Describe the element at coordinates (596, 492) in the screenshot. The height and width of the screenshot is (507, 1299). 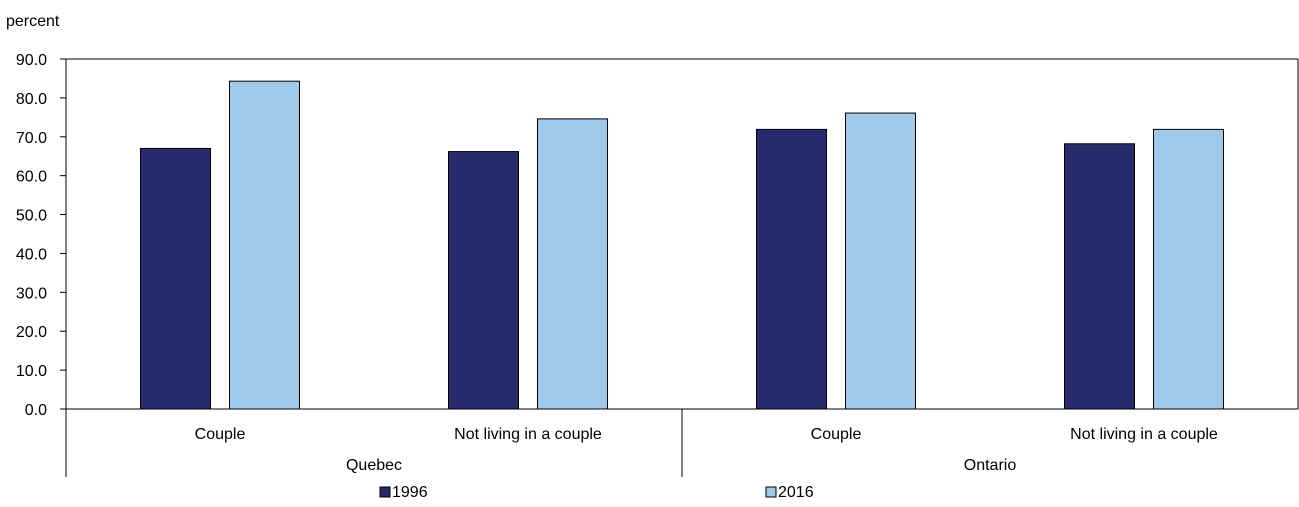
I see `legend: 1996 2016` at that location.